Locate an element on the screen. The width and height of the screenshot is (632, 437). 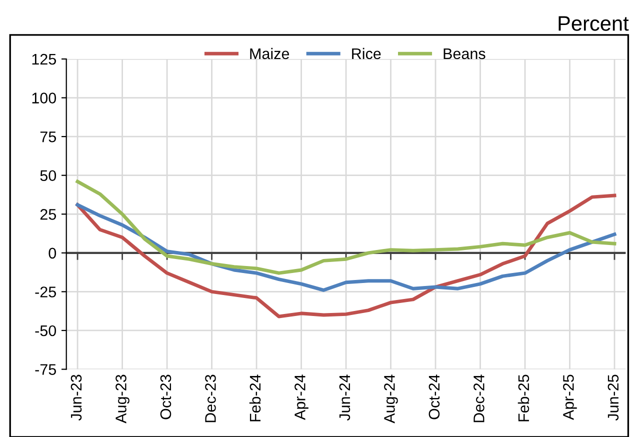
legend-label: Beans is located at coordinates (465, 54).